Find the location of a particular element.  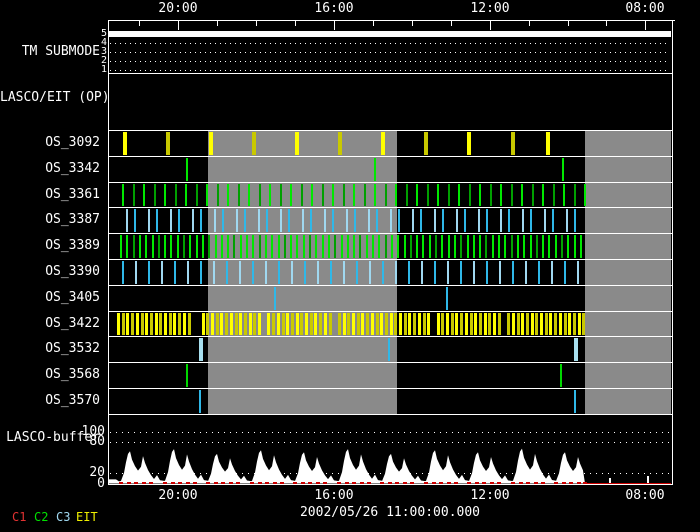

top-axis-time-label: 12:00 is located at coordinates (490, 8).